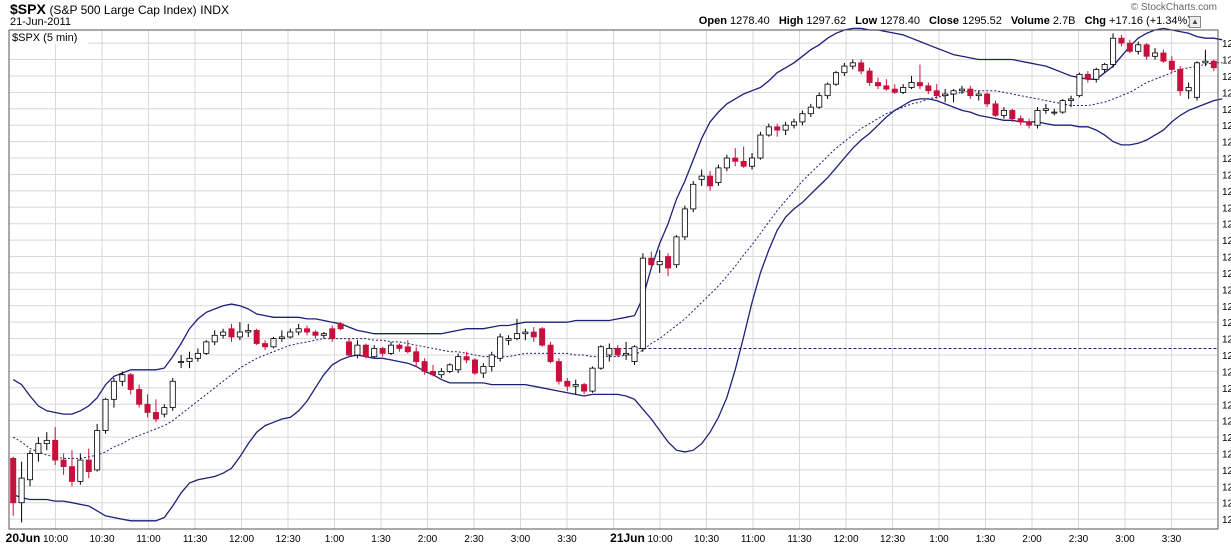  I want to click on volume-label: Volume, so click(1030, 21).